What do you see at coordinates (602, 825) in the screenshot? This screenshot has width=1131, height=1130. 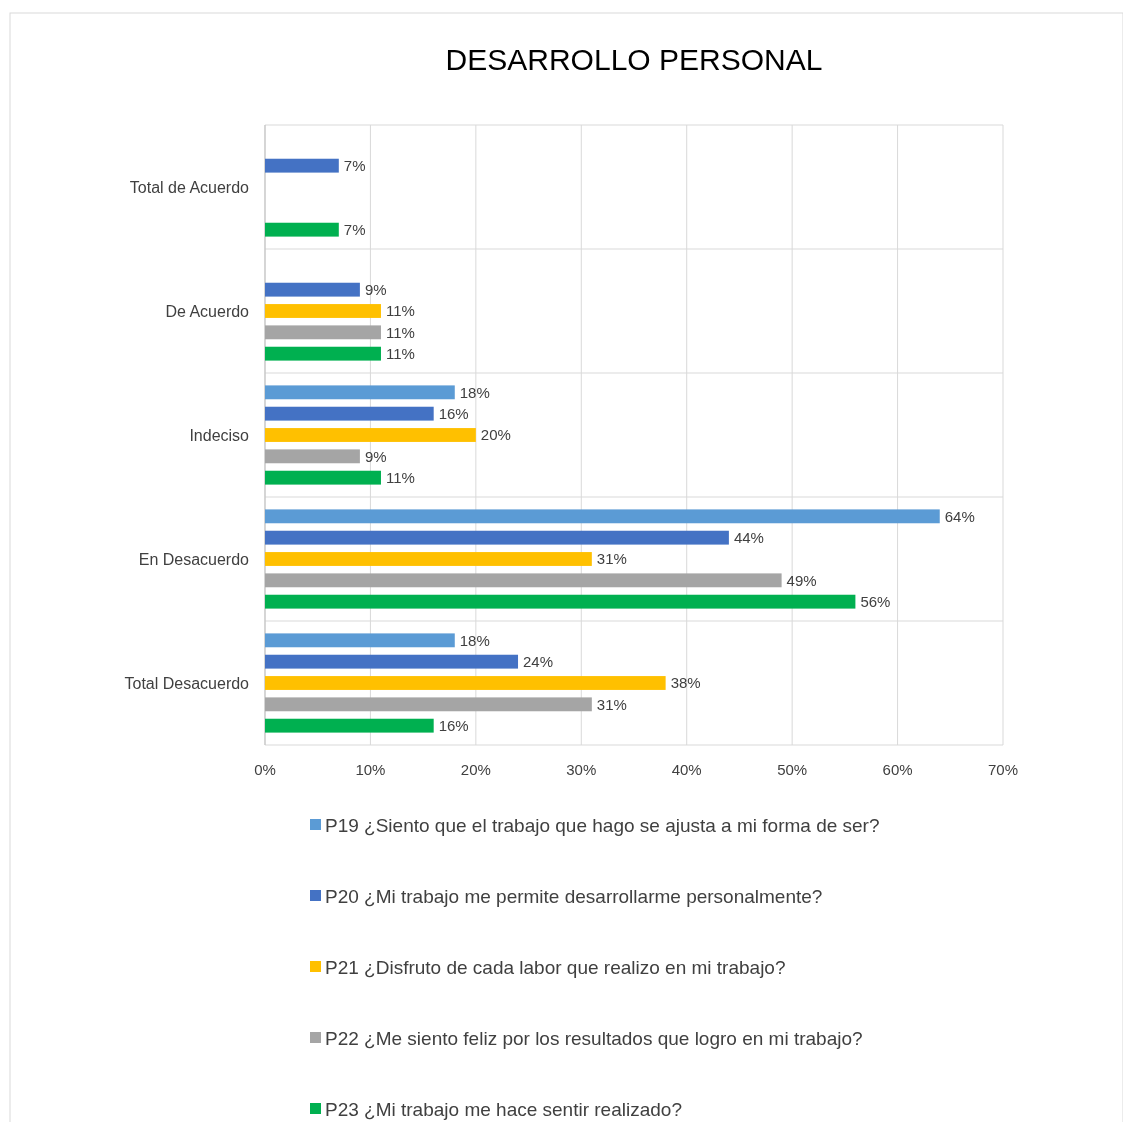 I see `legend-label: P19 ¿Siento que el trabajo que hago se ajusta a mi forma de ser?` at bounding box center [602, 825].